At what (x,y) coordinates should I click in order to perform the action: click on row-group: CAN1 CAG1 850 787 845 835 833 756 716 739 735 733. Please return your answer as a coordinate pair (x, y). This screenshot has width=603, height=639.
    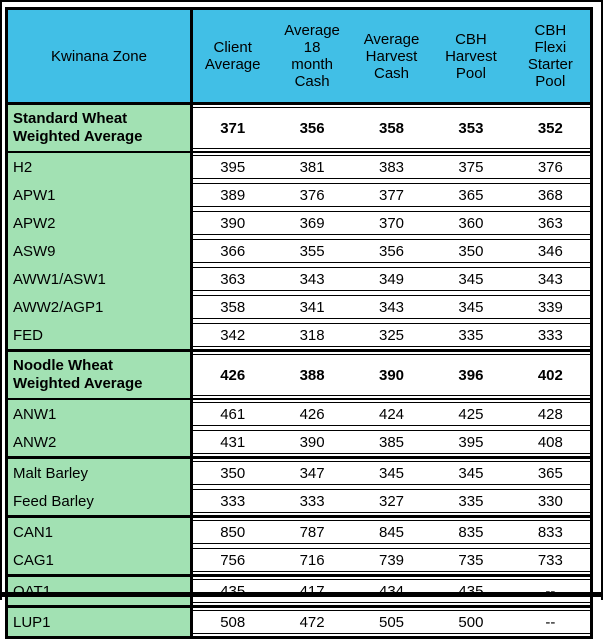
    Looking at the image, I should click on (299, 547).